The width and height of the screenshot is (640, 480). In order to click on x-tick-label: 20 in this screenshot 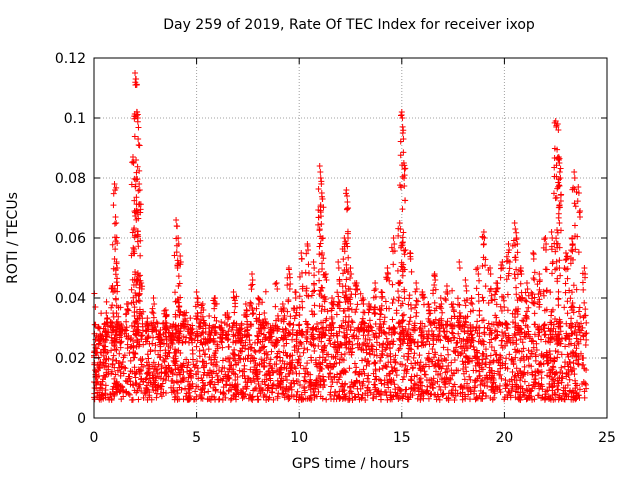, I will do `click(504, 438)`.